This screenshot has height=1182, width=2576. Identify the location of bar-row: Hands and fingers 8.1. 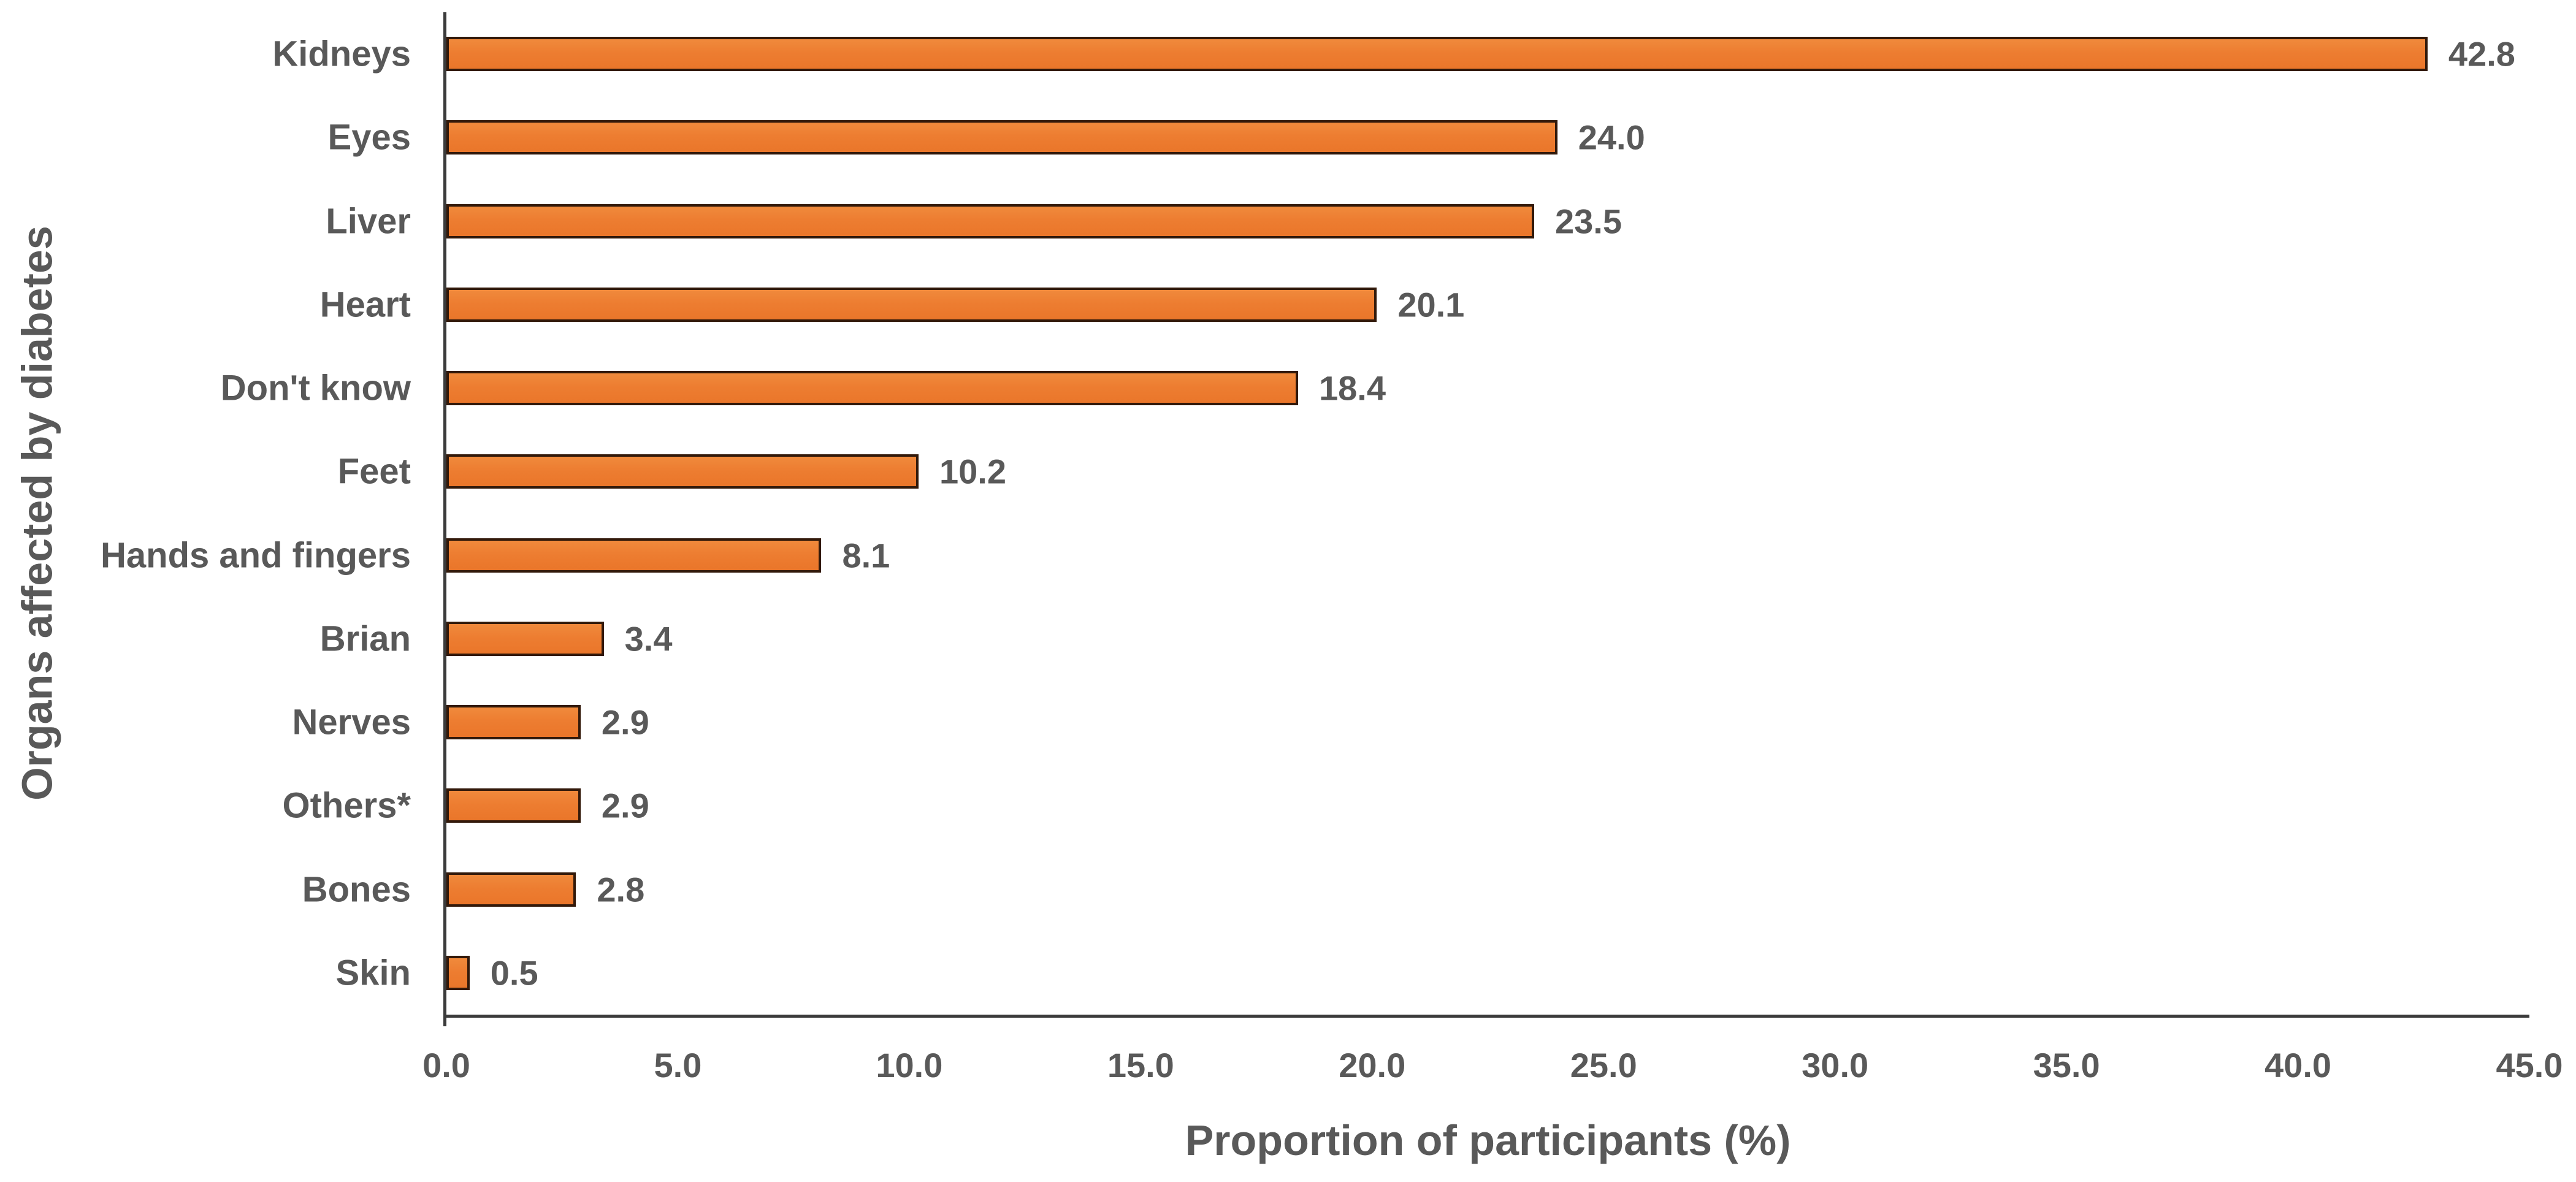
(1315, 555).